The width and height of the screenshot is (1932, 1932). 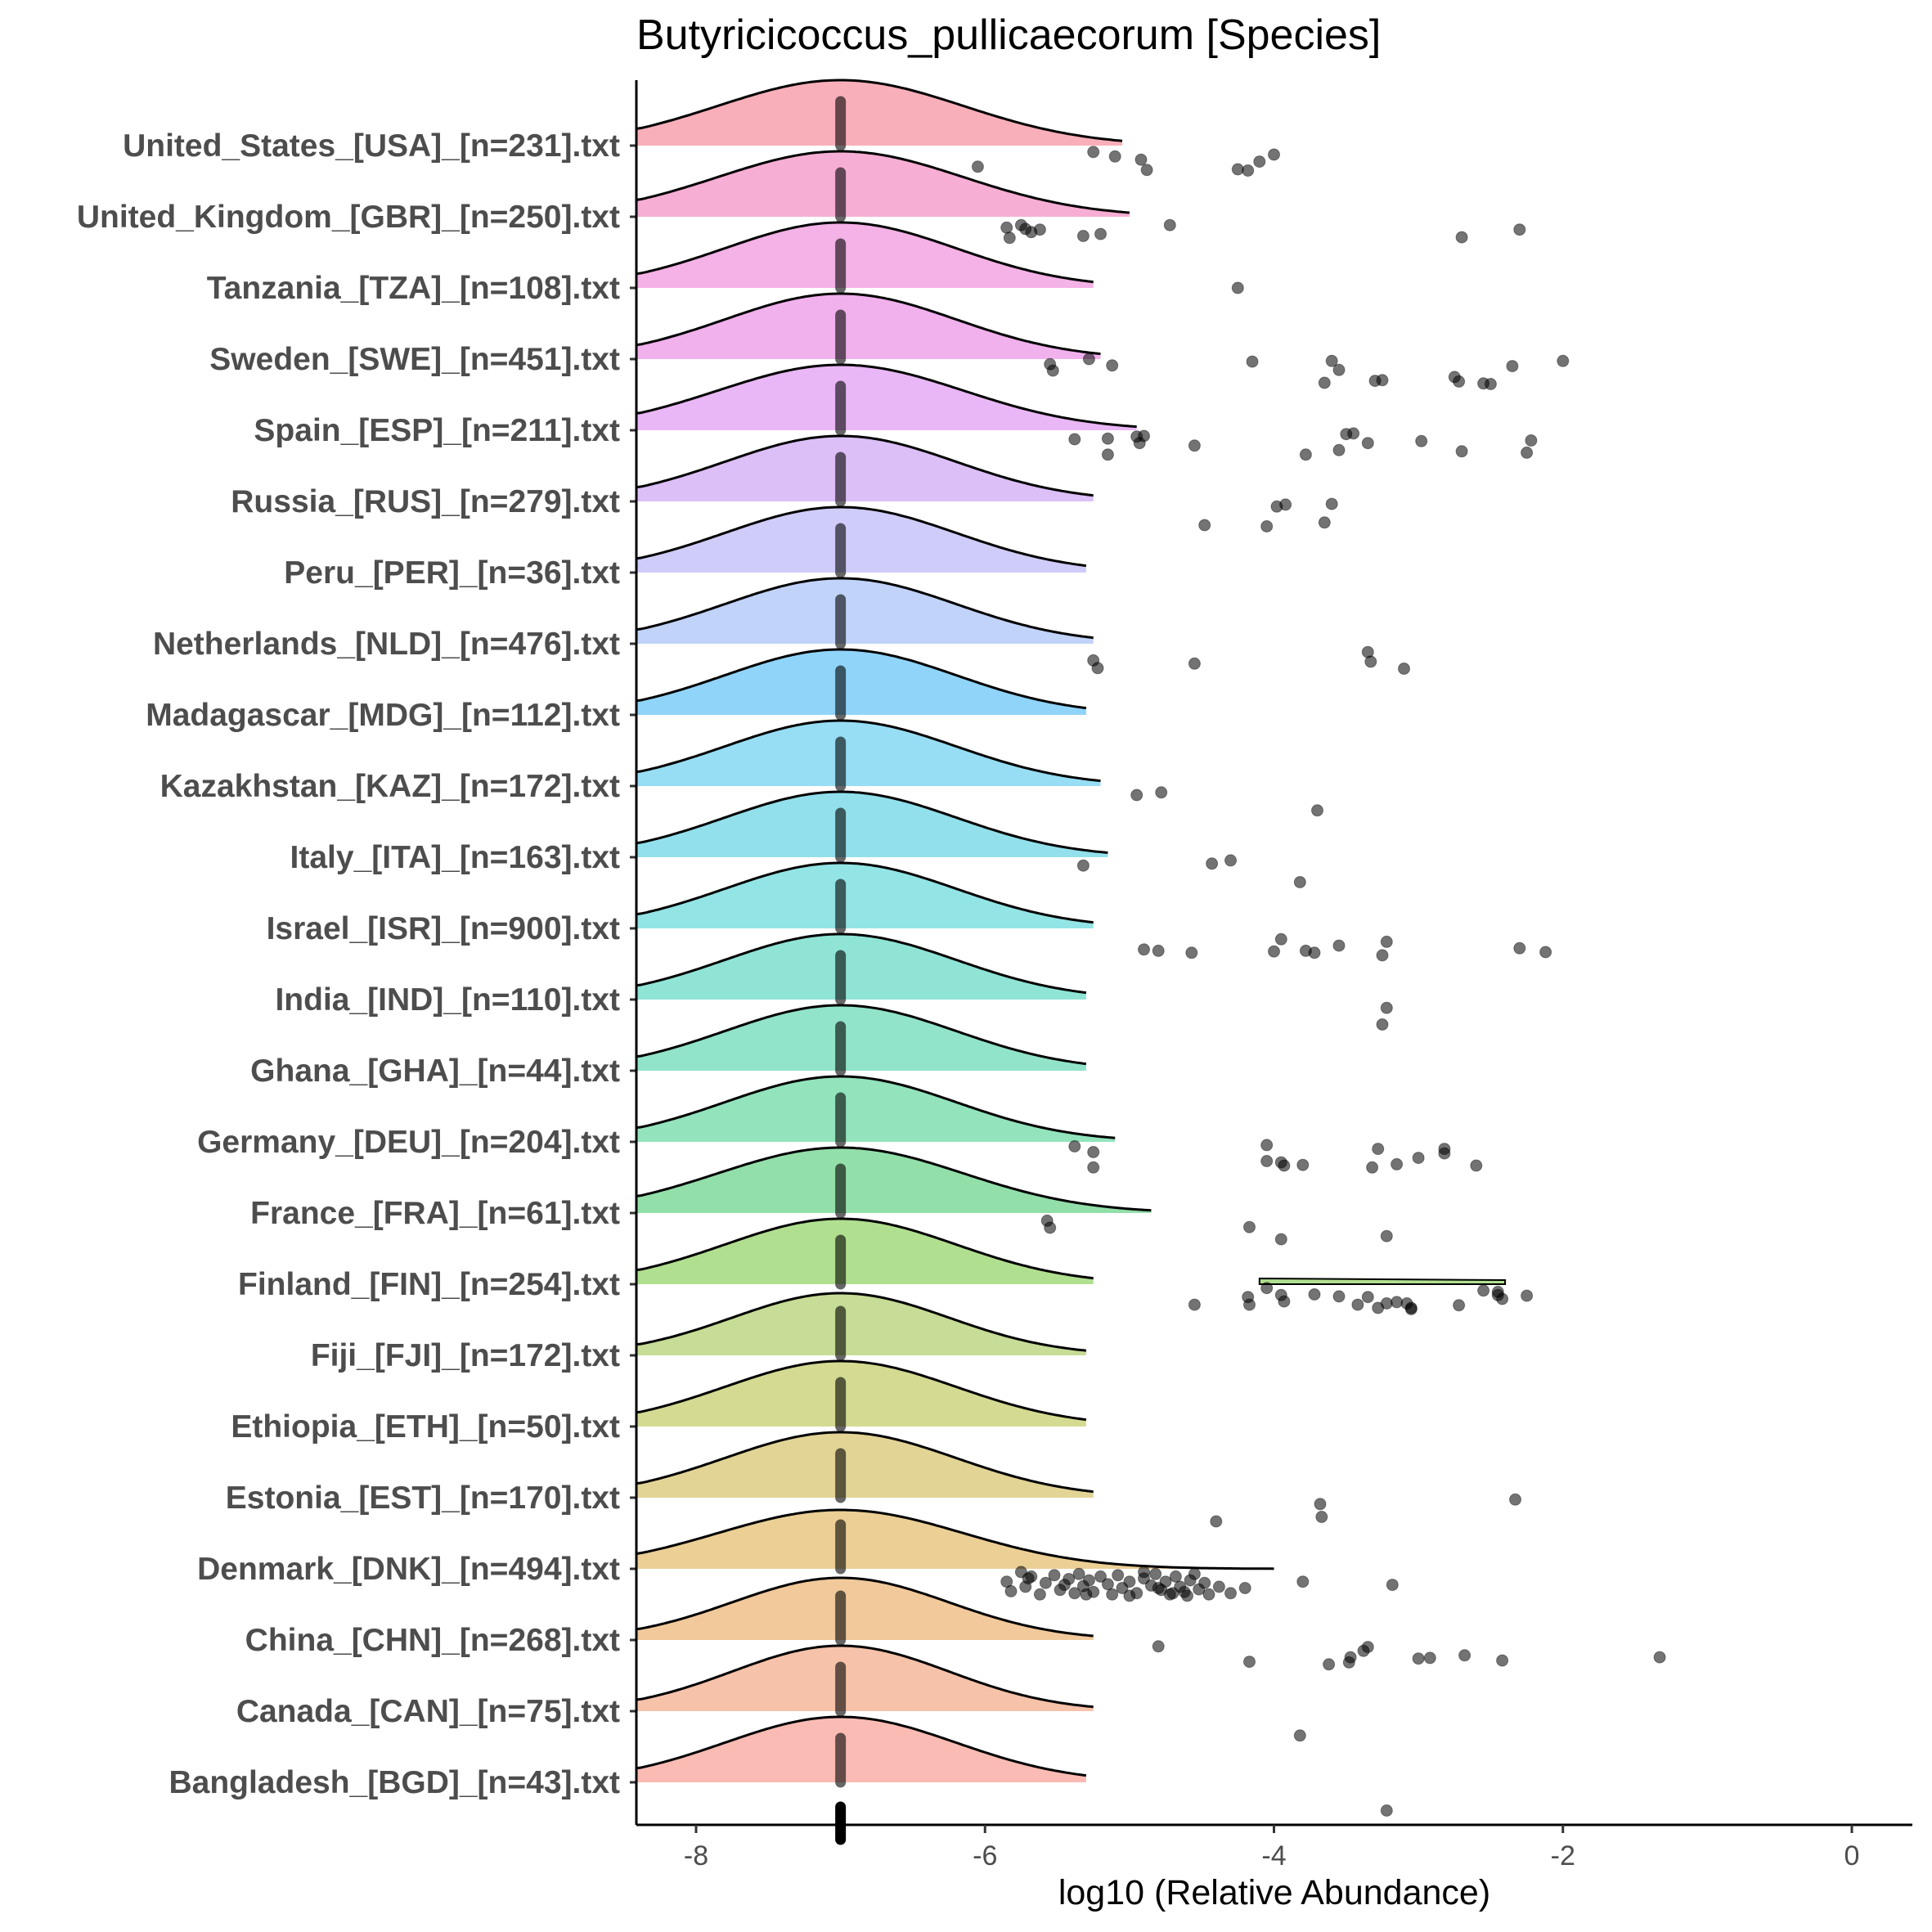 I want to click on y-tick-label-21: China_[CHN]_[n=268].txt, so click(x=432, y=1641).